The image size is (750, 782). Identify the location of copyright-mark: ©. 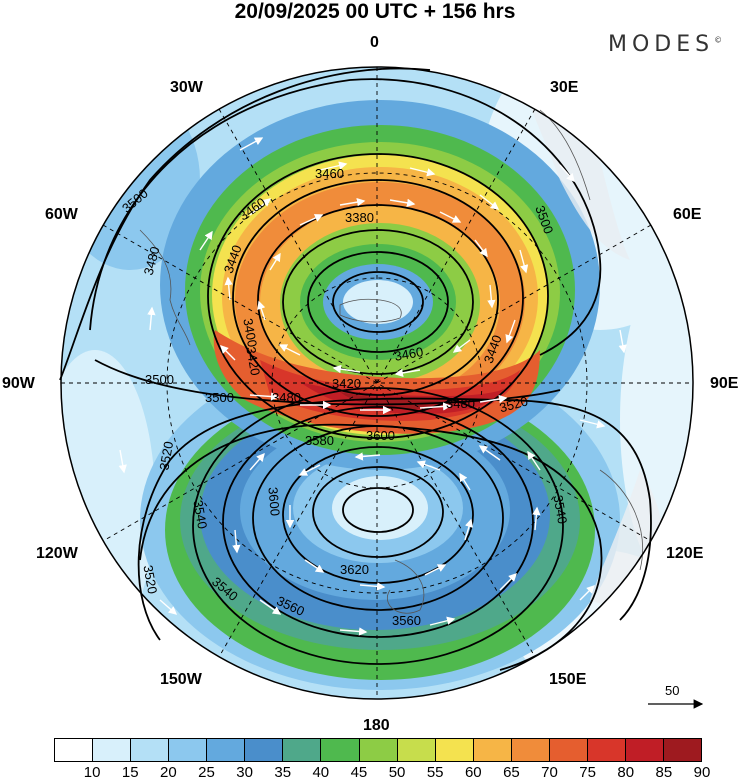
(718, 40).